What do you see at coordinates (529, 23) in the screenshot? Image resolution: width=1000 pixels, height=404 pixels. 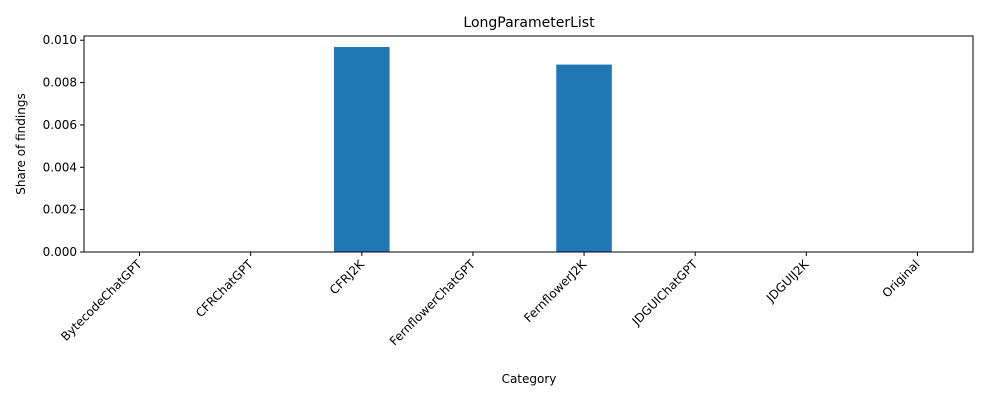 I see `chart-title: LongParameterList` at bounding box center [529, 23].